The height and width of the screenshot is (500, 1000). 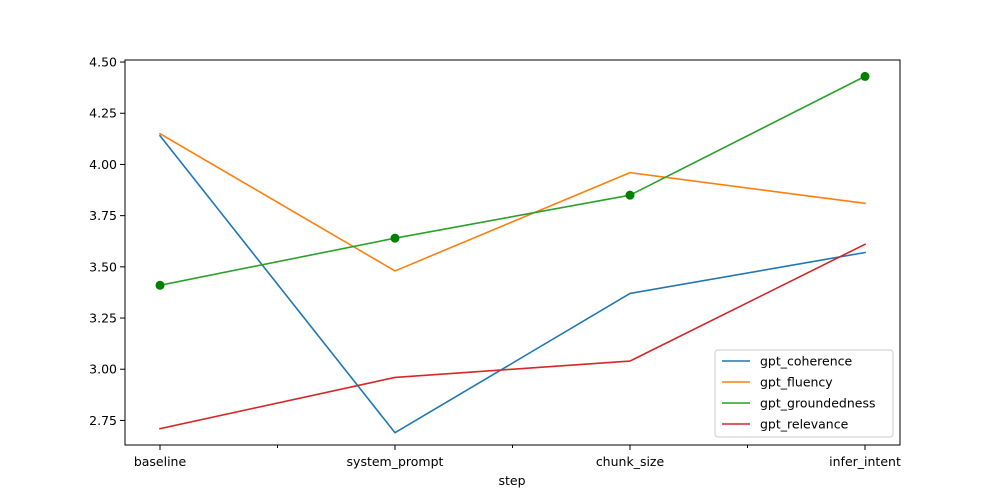 What do you see at coordinates (103, 62) in the screenshot?
I see `y-tick-label: 4.50` at bounding box center [103, 62].